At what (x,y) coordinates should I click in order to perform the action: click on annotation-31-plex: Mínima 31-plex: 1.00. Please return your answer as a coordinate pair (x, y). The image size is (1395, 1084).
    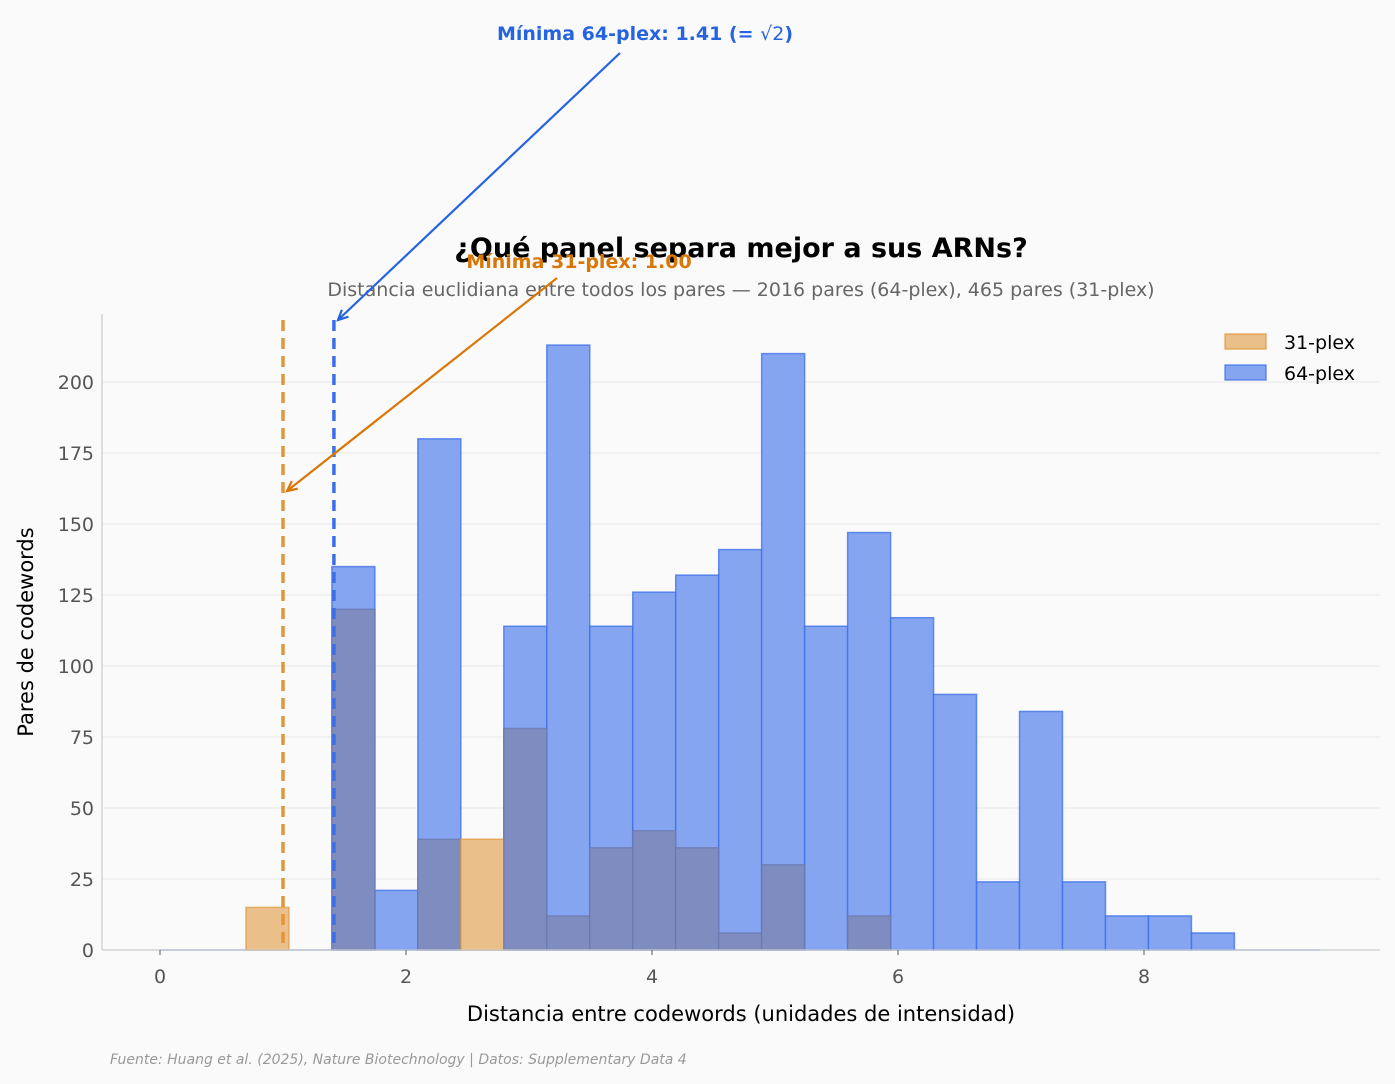
    Looking at the image, I should click on (578, 262).